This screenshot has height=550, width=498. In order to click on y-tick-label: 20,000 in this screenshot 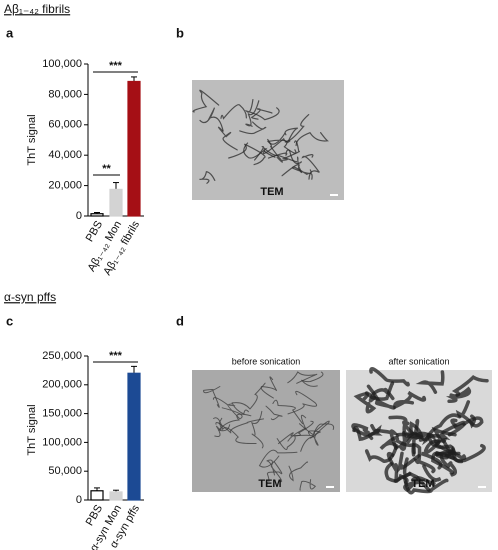, I will do `click(65, 186)`.